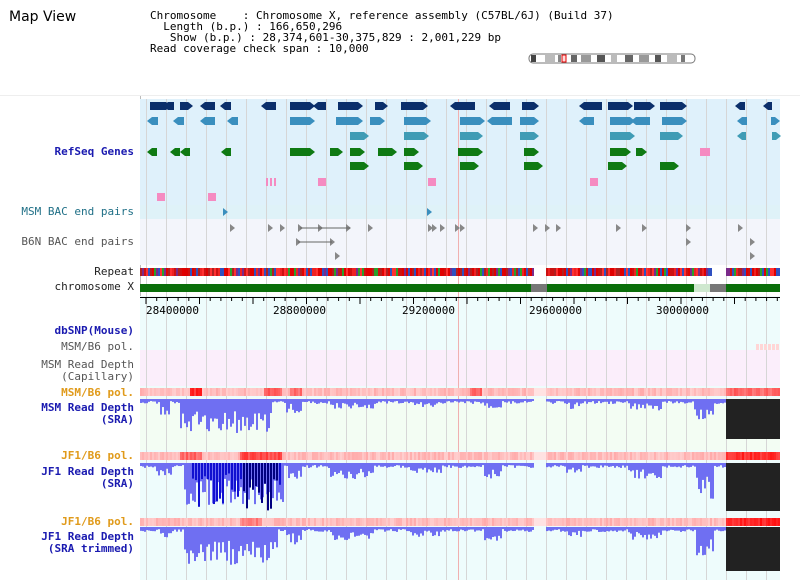  Describe the element at coordinates (94, 151) in the screenshot. I see `track-label-refseq: RefSeq Genes` at that location.